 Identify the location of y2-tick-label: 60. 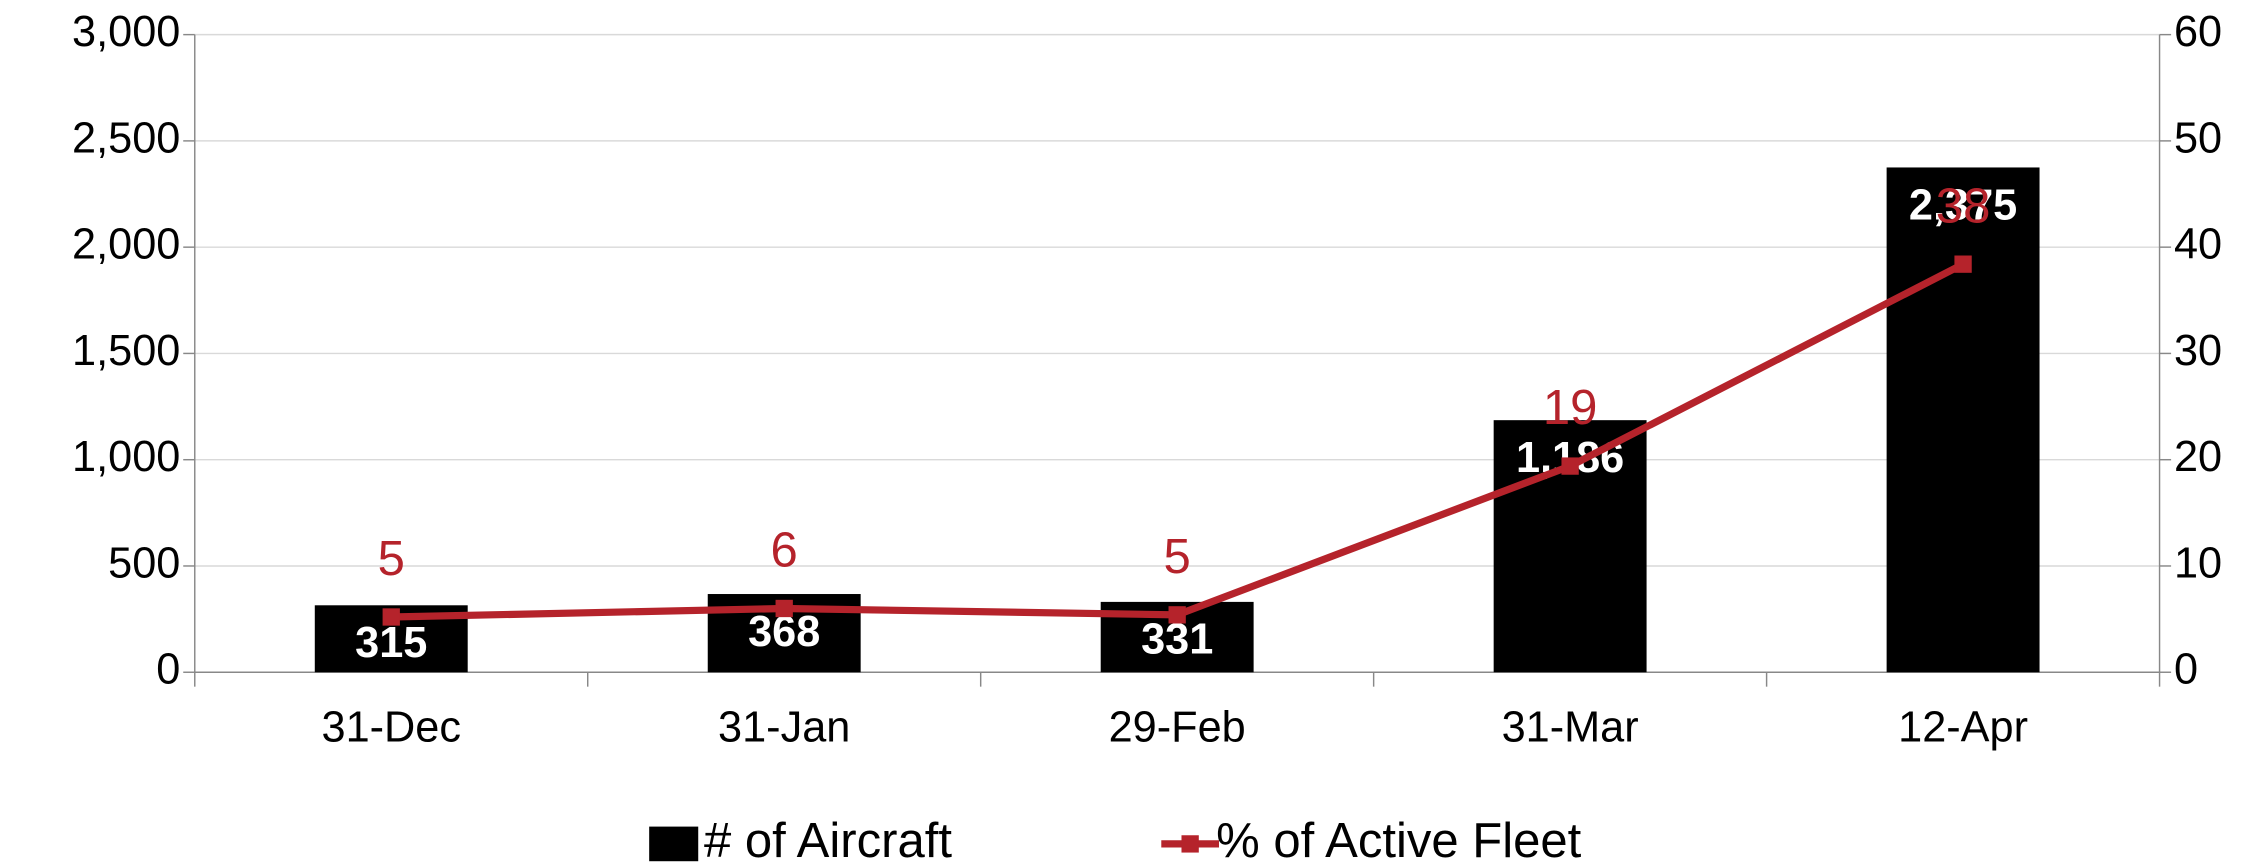
(2198, 32).